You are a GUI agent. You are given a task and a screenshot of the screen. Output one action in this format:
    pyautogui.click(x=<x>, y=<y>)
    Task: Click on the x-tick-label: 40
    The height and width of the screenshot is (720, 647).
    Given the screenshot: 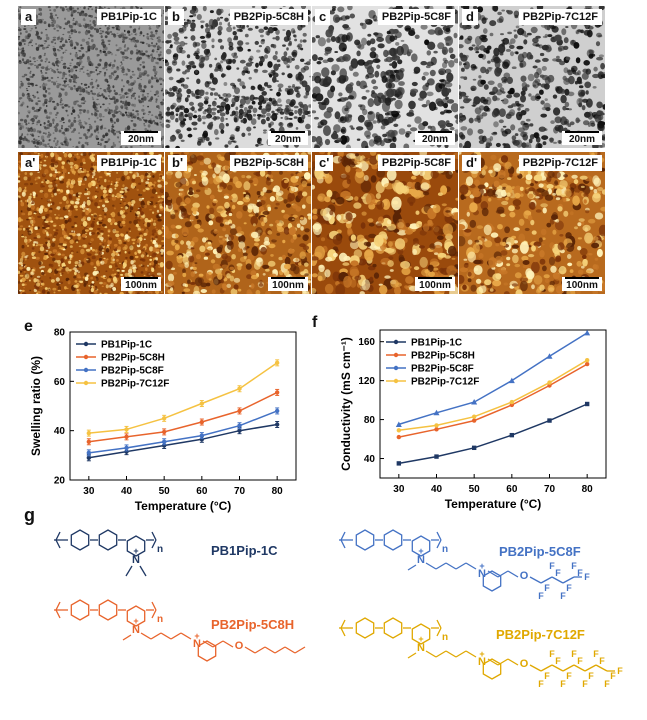 What is the action you would take?
    pyautogui.click(x=127, y=491)
    